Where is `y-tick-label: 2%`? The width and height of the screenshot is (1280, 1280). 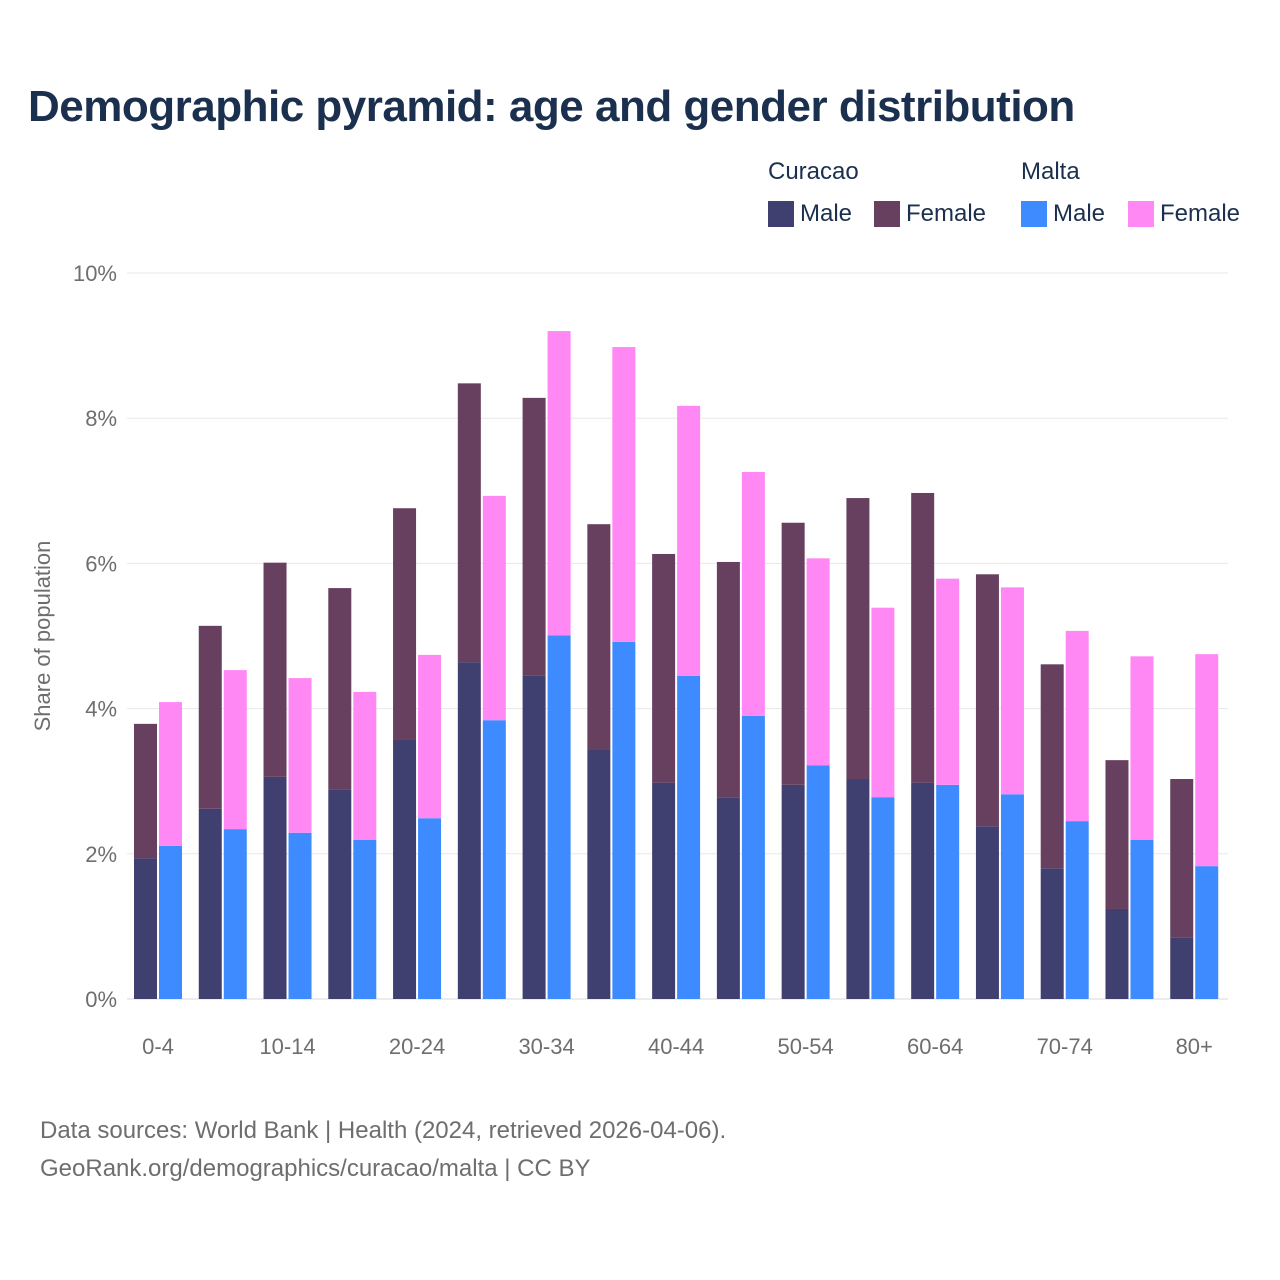 y-tick-label: 2% is located at coordinates (101, 854).